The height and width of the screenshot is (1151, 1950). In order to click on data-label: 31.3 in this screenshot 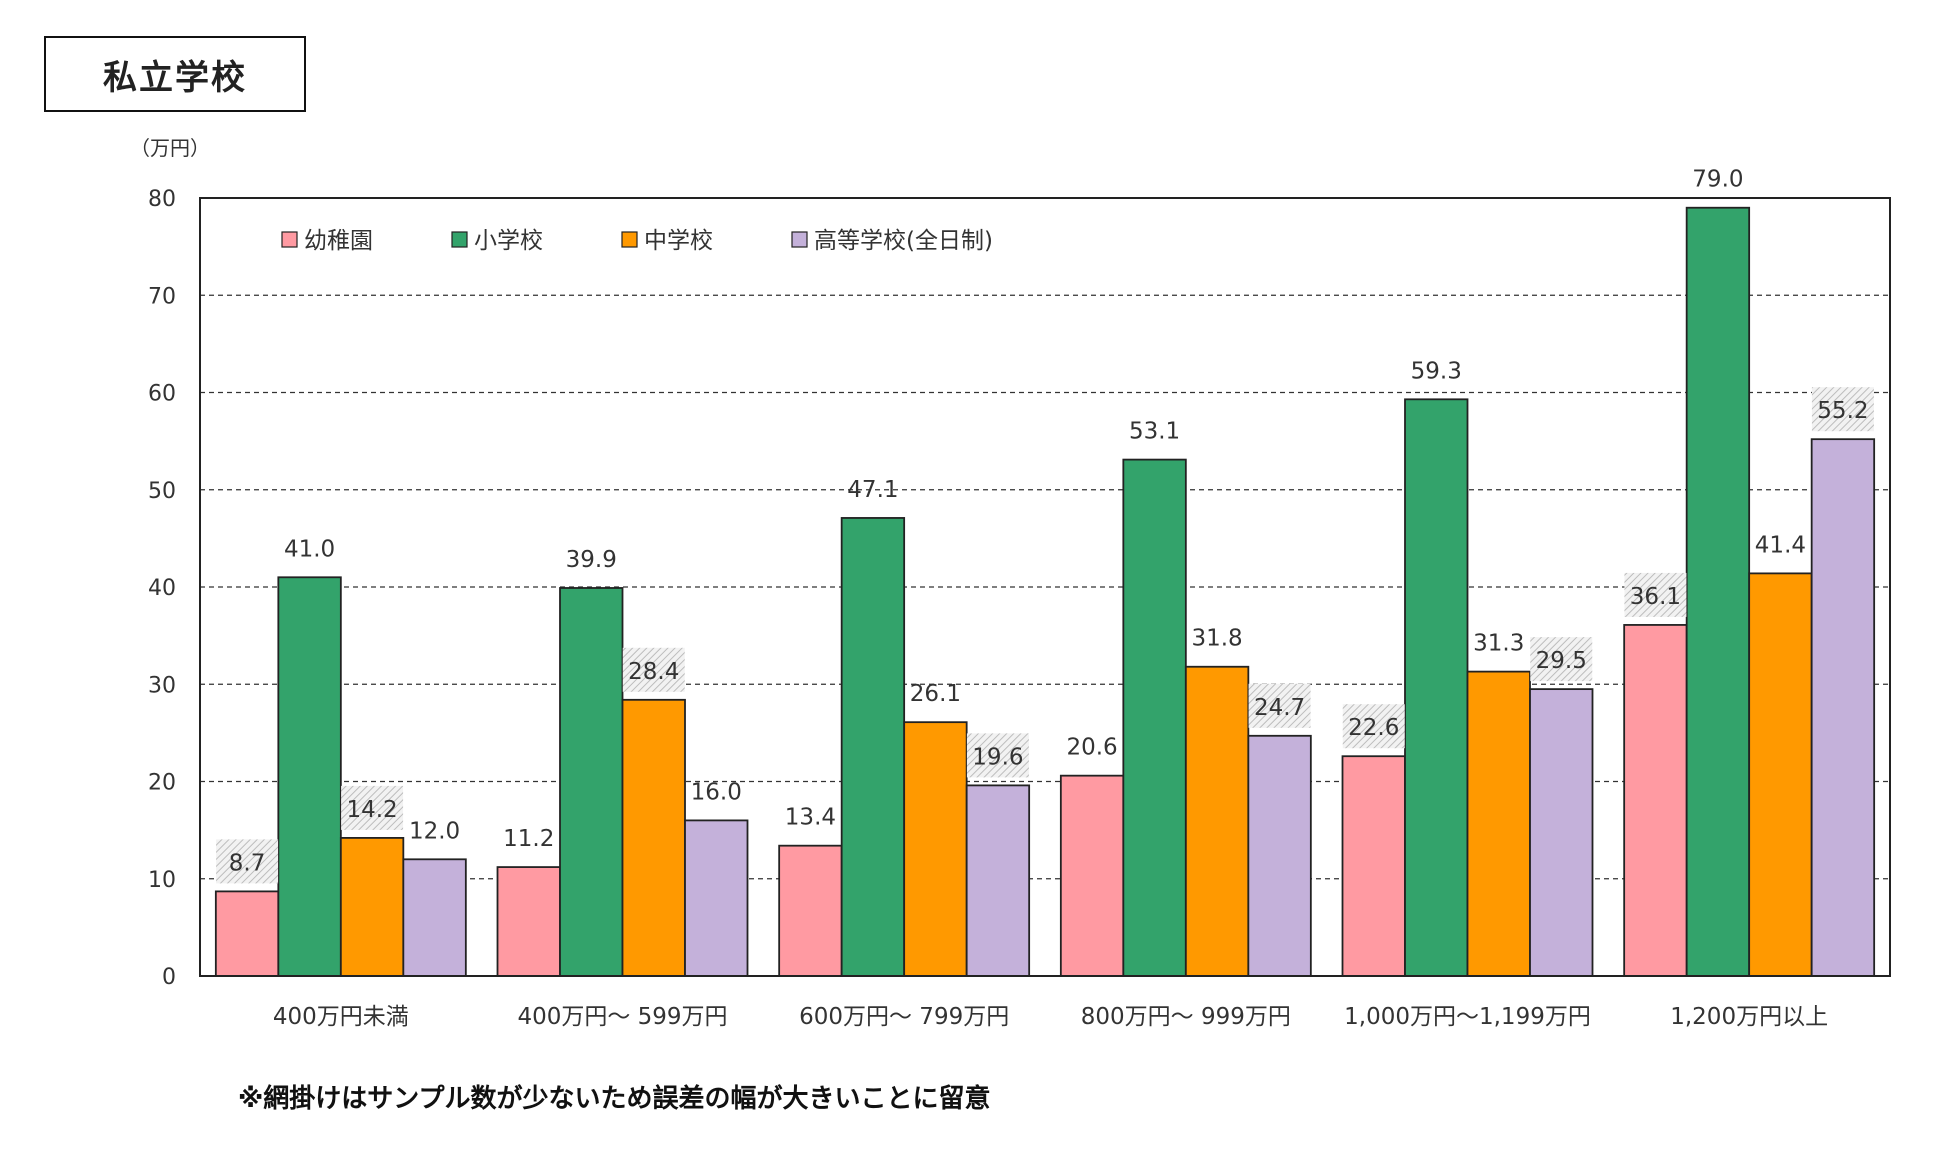, I will do `click(1498, 644)`.